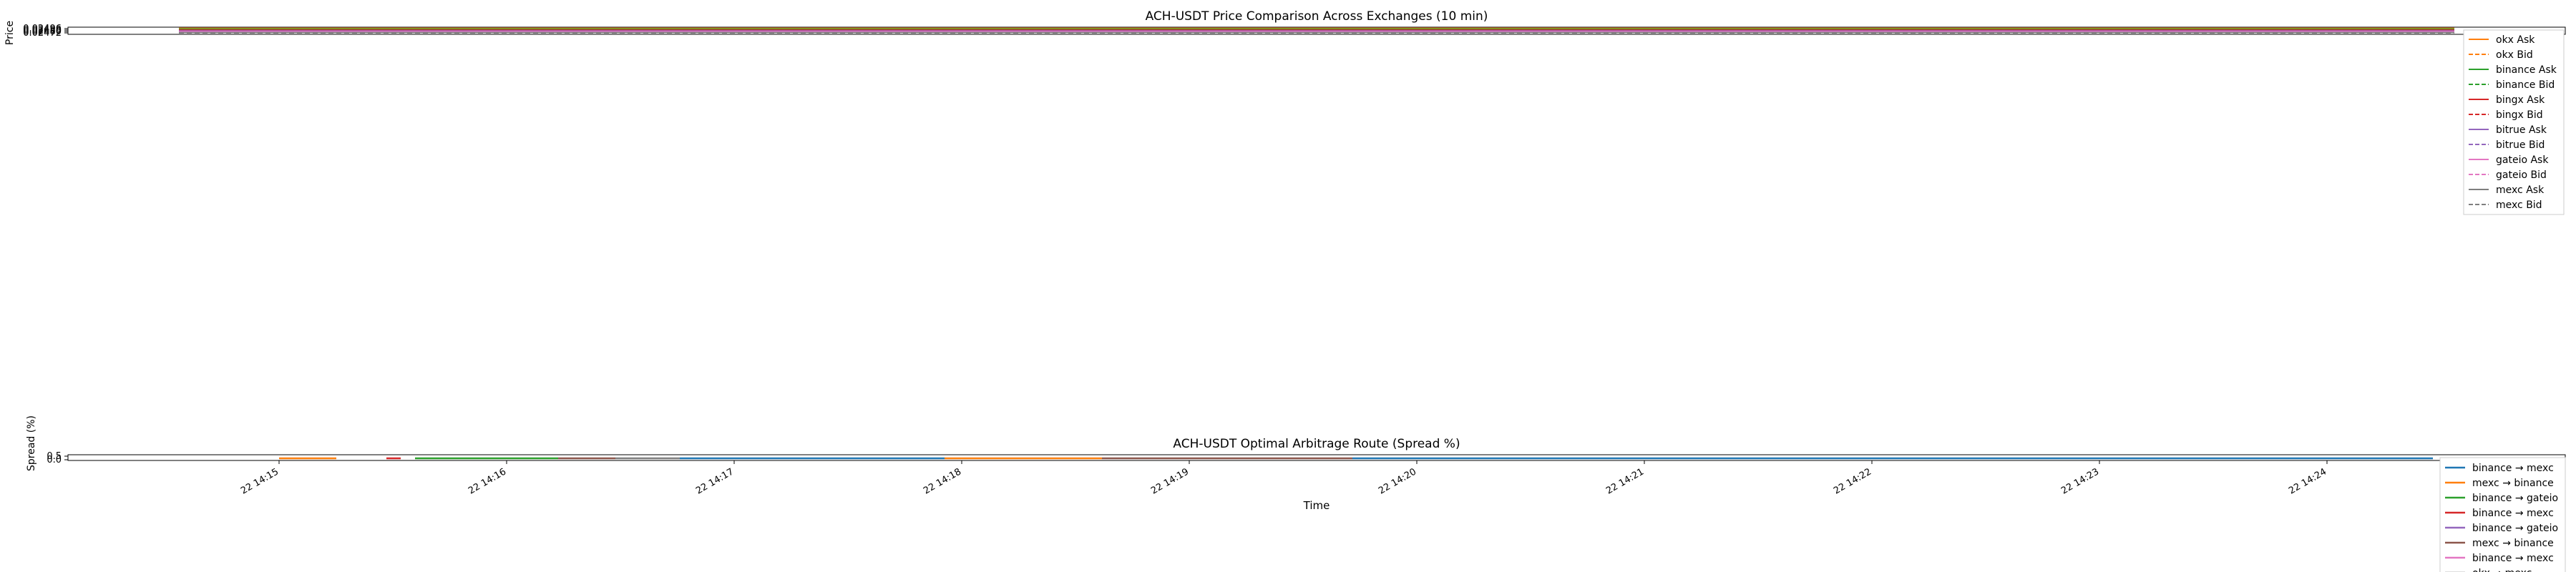 The width and height of the screenshot is (2576, 572). I want to click on spread-x-tick-label: 22 14:16, so click(487, 481).